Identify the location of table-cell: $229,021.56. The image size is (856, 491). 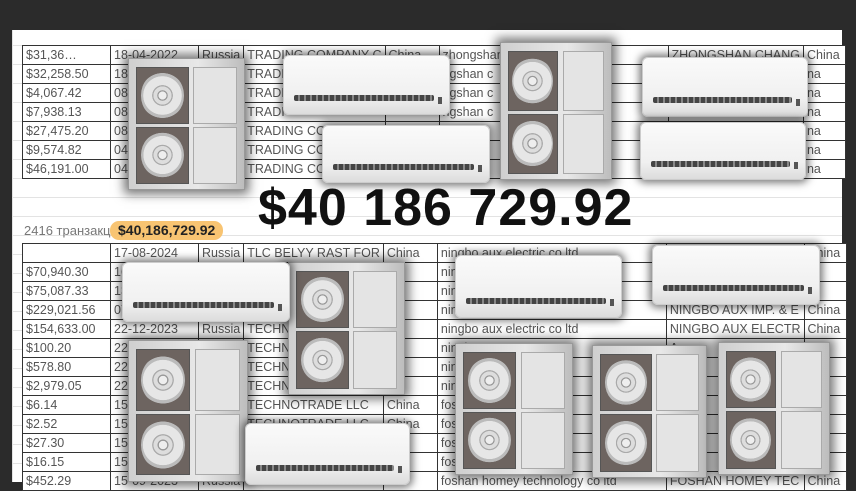
(66, 310).